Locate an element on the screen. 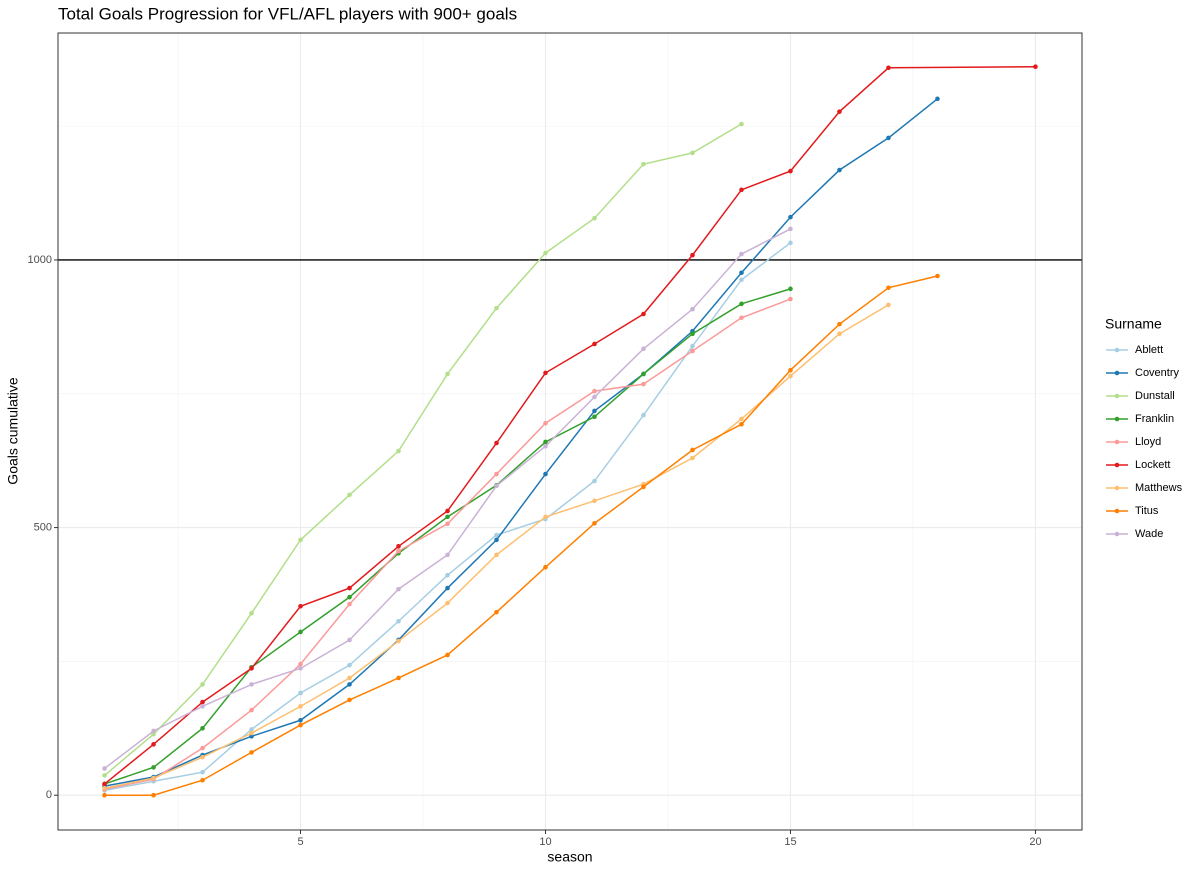  y-axis-label: Goals cumulative is located at coordinates (13, 431).